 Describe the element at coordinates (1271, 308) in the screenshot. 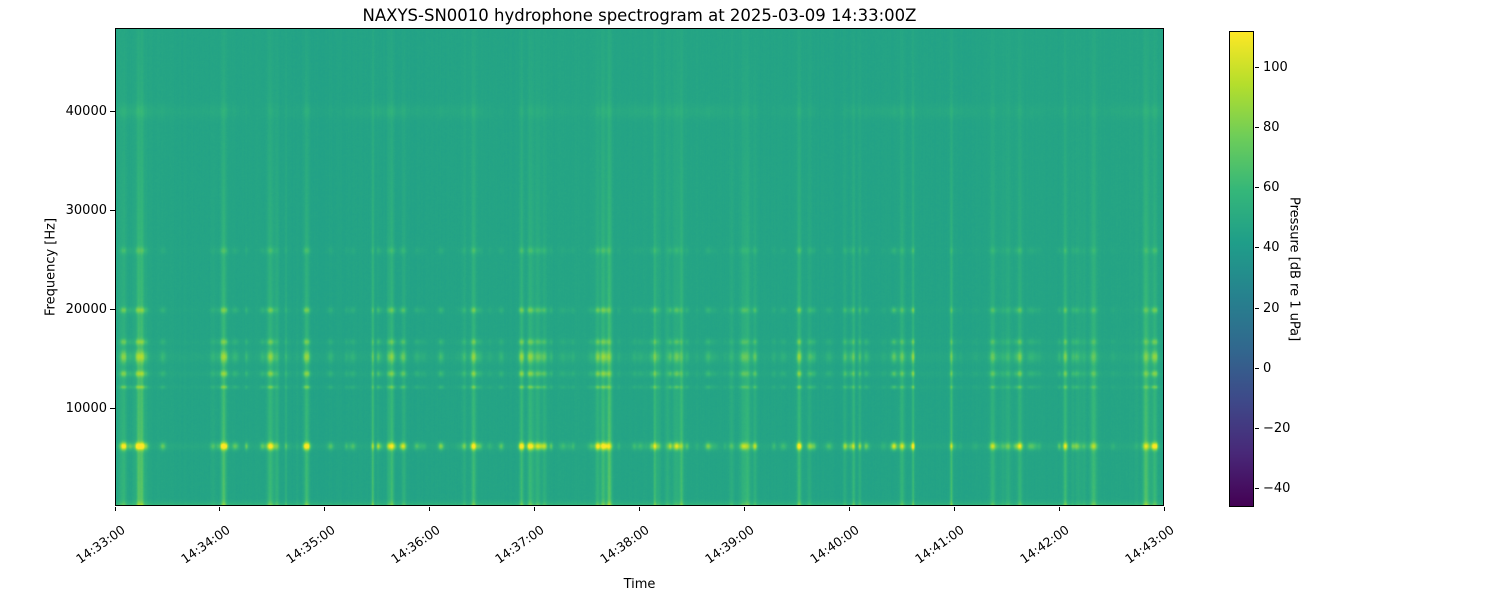

I see `colorbar-tick-label: 20` at that location.